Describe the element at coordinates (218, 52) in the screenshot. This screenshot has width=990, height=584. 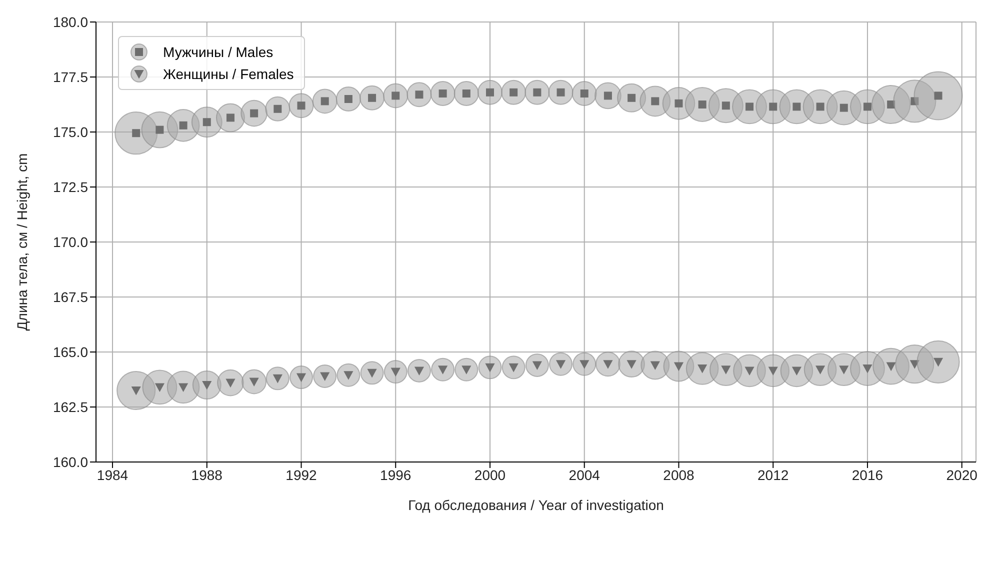
I see `legend-label: Мужчины / Males` at that location.